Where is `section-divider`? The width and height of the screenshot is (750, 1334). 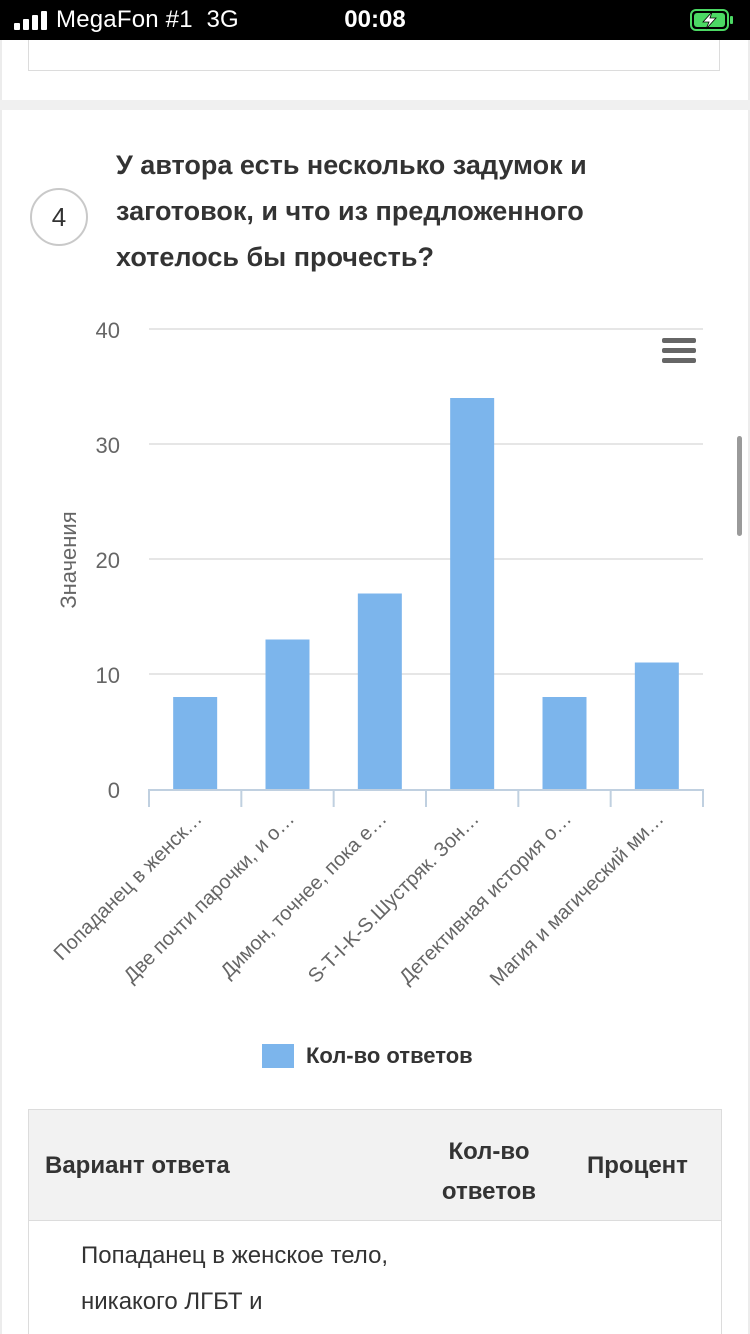 section-divider is located at coordinates (375, 105).